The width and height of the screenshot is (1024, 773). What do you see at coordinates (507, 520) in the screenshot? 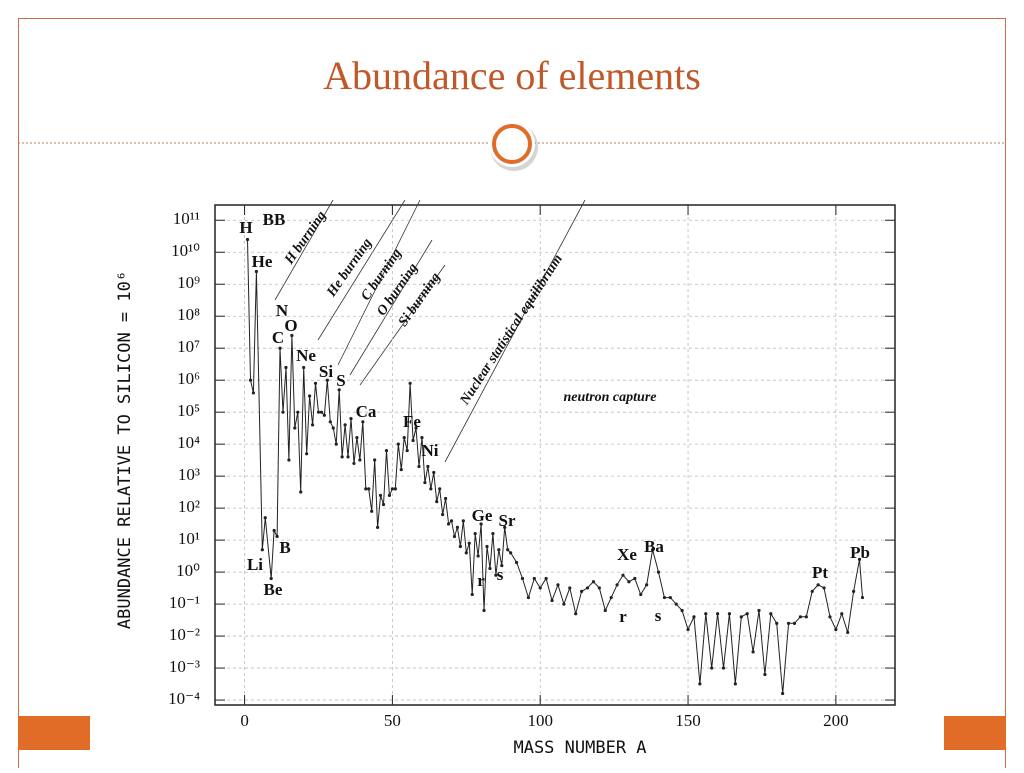
I see `element-label: Sr` at bounding box center [507, 520].